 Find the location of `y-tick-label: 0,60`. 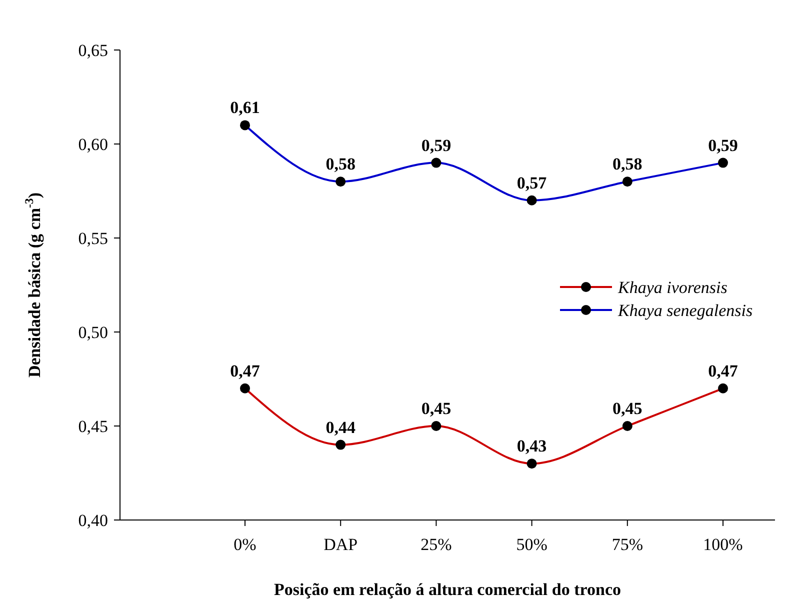

y-tick-label: 0,60 is located at coordinates (93, 144).